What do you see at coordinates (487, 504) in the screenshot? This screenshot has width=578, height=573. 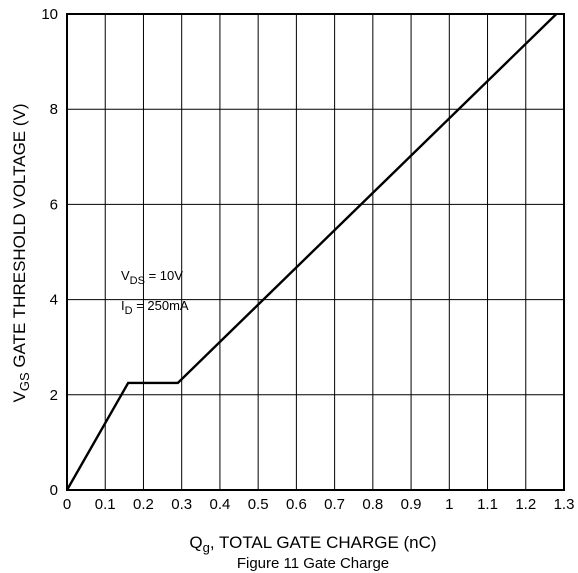 I see `x-tick-label: 1.1` at bounding box center [487, 504].